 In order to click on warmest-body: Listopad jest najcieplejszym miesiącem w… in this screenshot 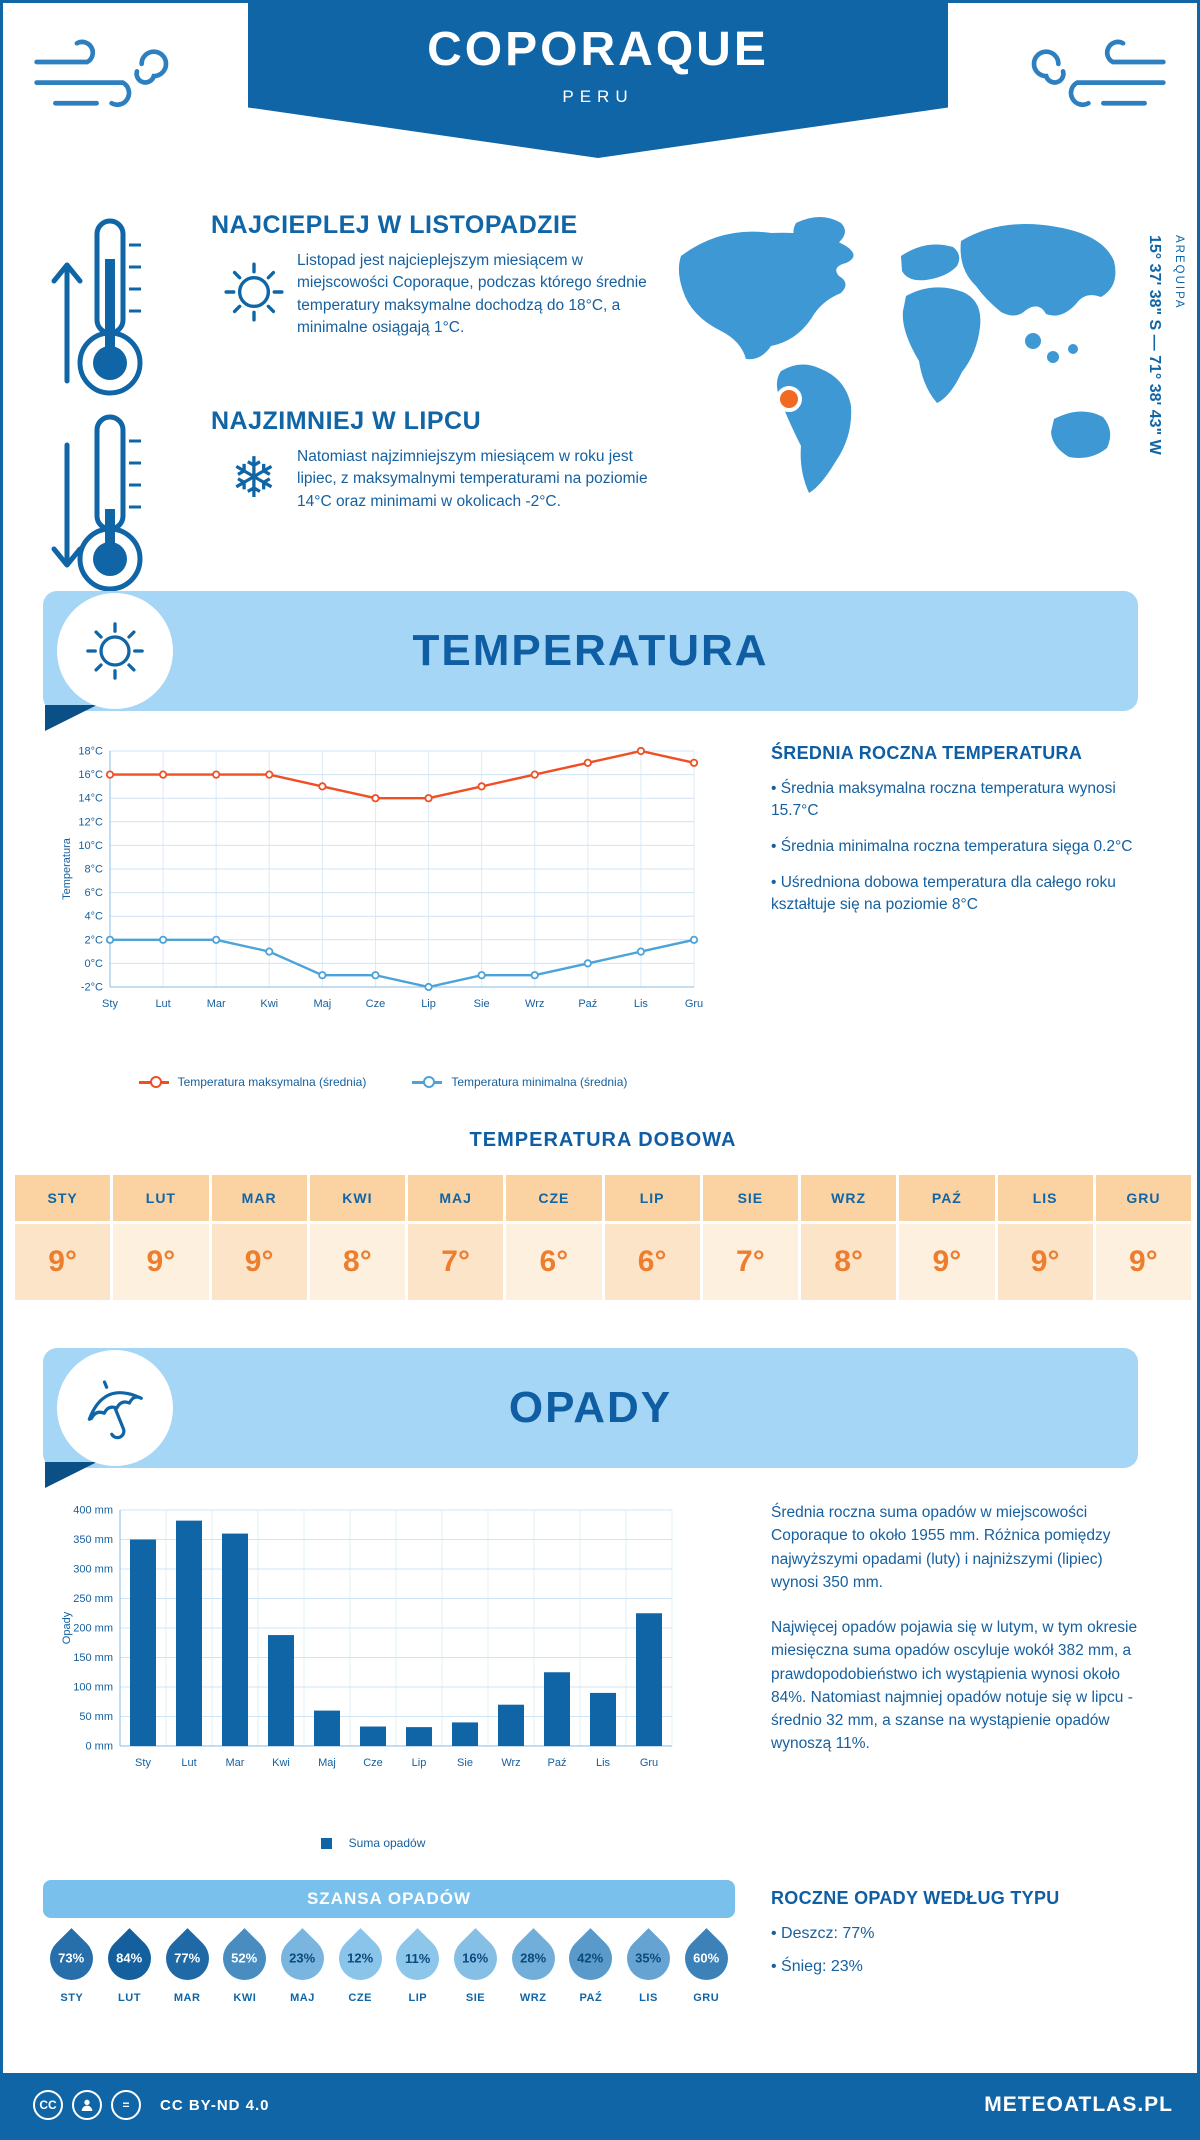, I will do `click(472, 294)`.